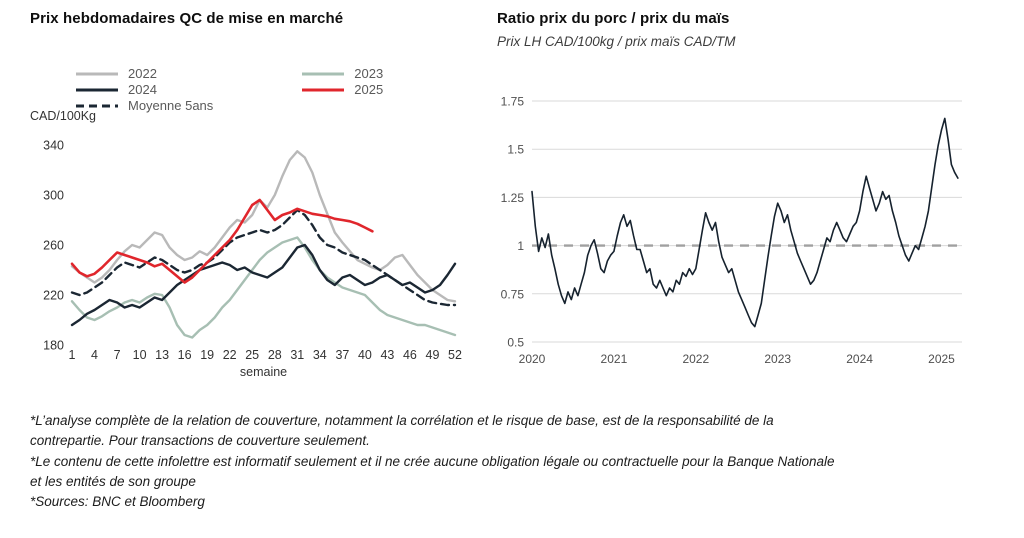 Image resolution: width=1024 pixels, height=538 pixels. What do you see at coordinates (513, 102) in the screenshot?
I see `y-tick-label: 1.75` at bounding box center [513, 102].